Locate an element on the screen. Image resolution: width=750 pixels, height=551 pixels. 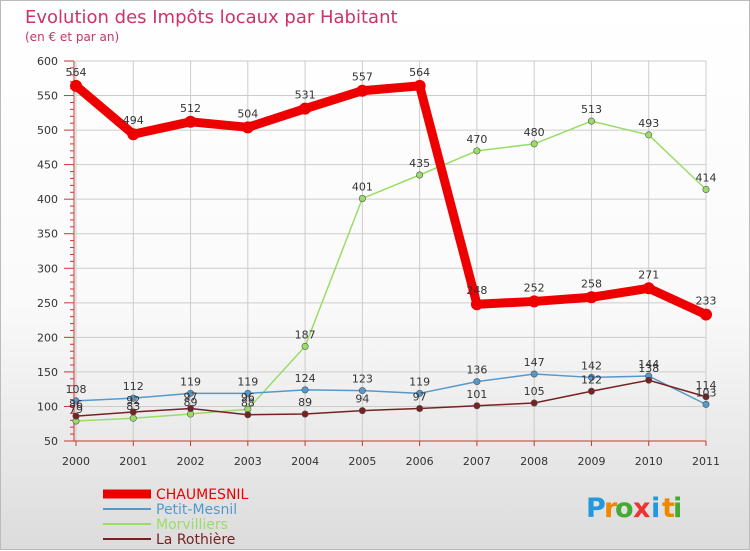
y-tick-label: 50 is located at coordinates (51, 441).